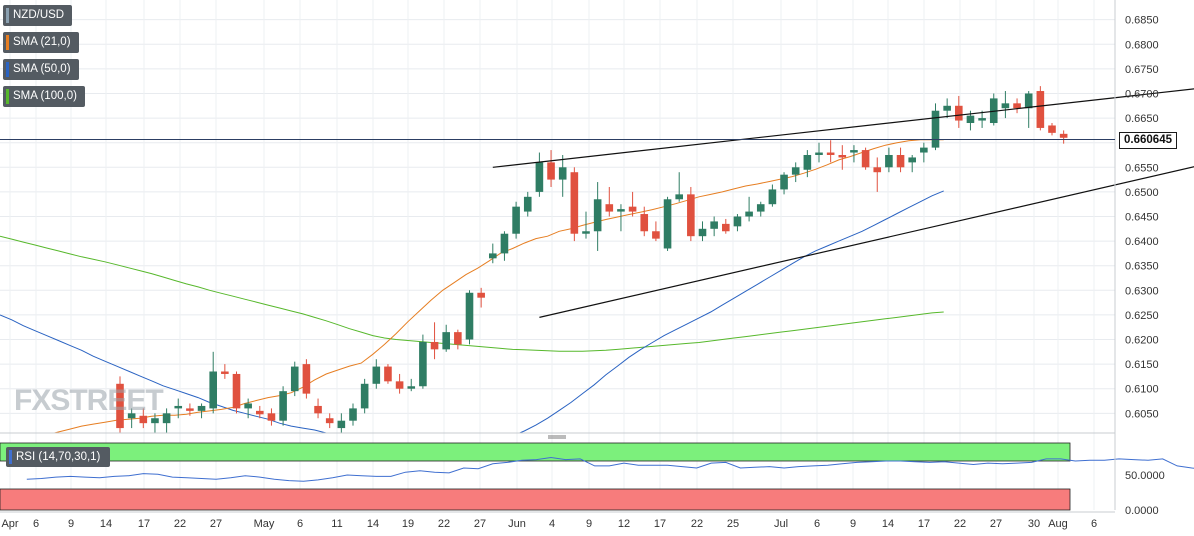 This screenshot has width=1194, height=536. Describe the element at coordinates (733, 524) in the screenshot. I see `x-tick-label: 25` at that location.